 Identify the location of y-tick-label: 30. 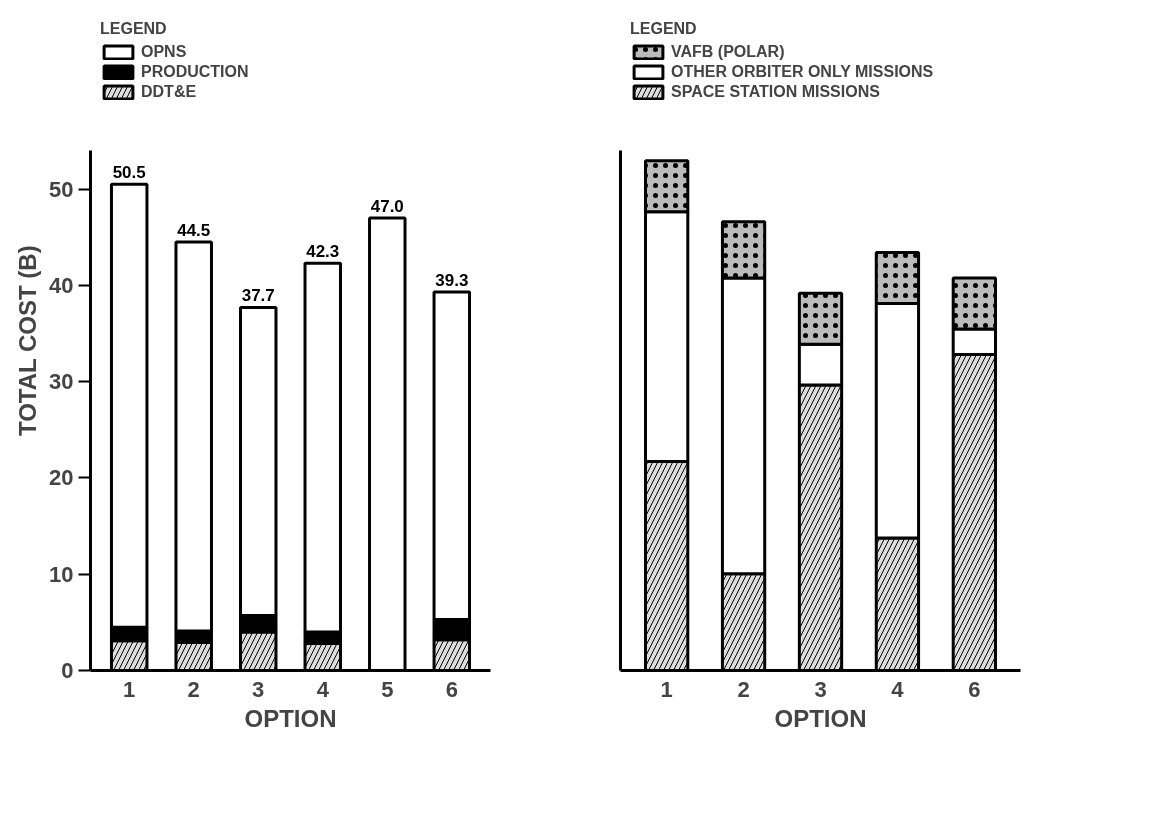
(61, 382).